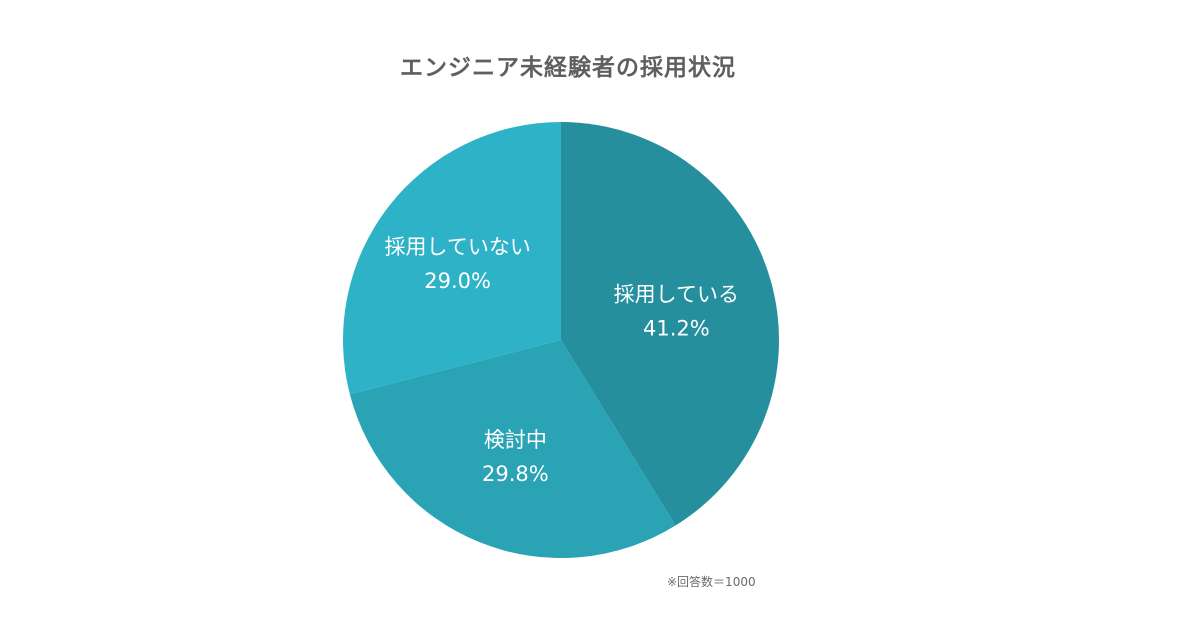 The height and width of the screenshot is (635, 1200). I want to click on slice-value-label-2: 29.0%, so click(457, 281).